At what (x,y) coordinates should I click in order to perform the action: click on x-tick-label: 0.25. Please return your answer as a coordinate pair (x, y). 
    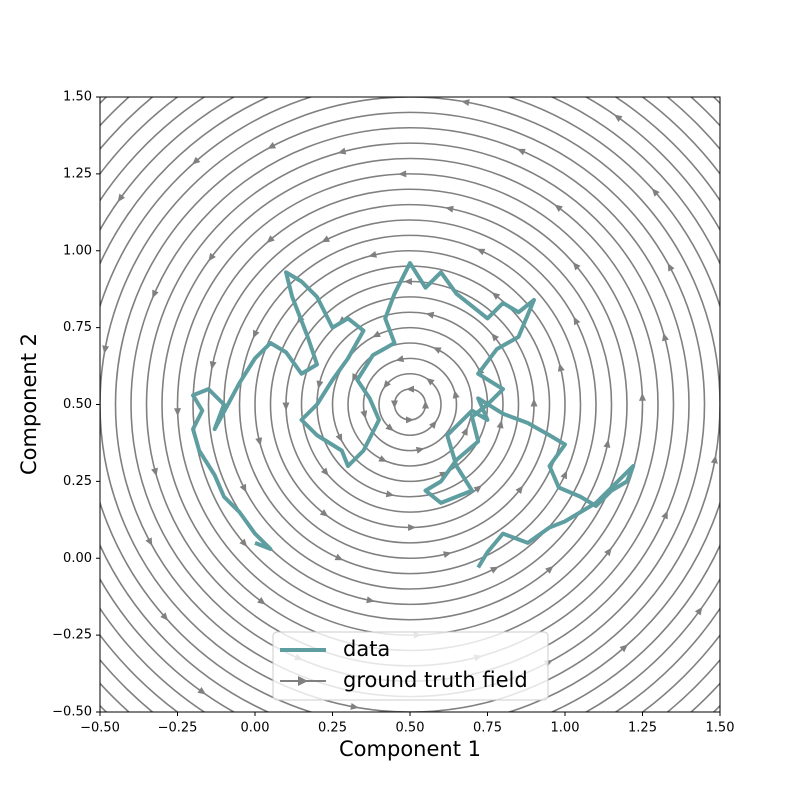
    Looking at the image, I should click on (332, 728).